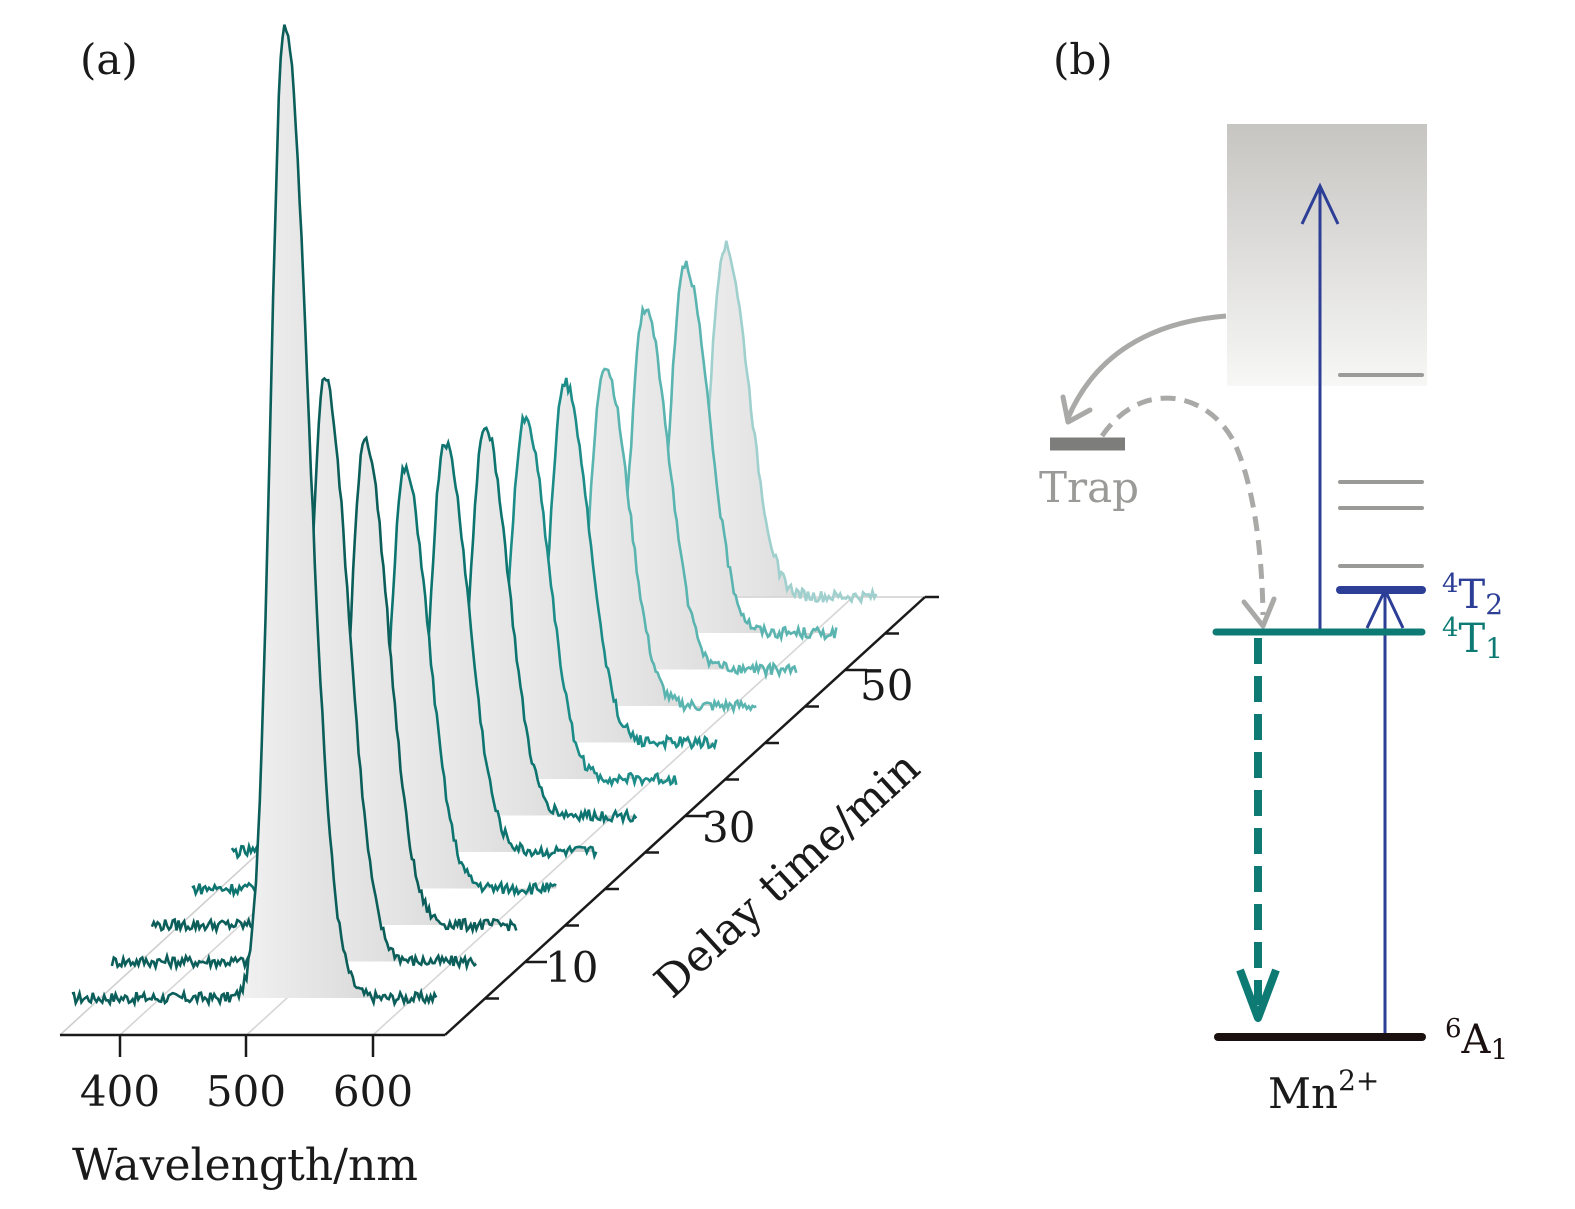  Describe the element at coordinates (1450, 628) in the screenshot. I see `level-label-4T1-sup: 4` at that location.